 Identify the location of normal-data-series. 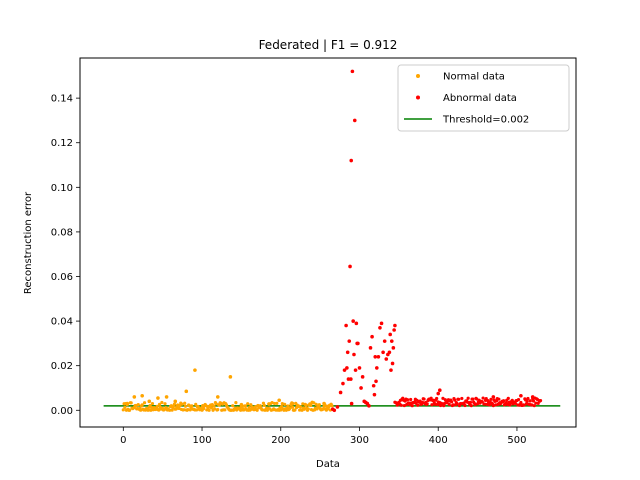
(227, 390).